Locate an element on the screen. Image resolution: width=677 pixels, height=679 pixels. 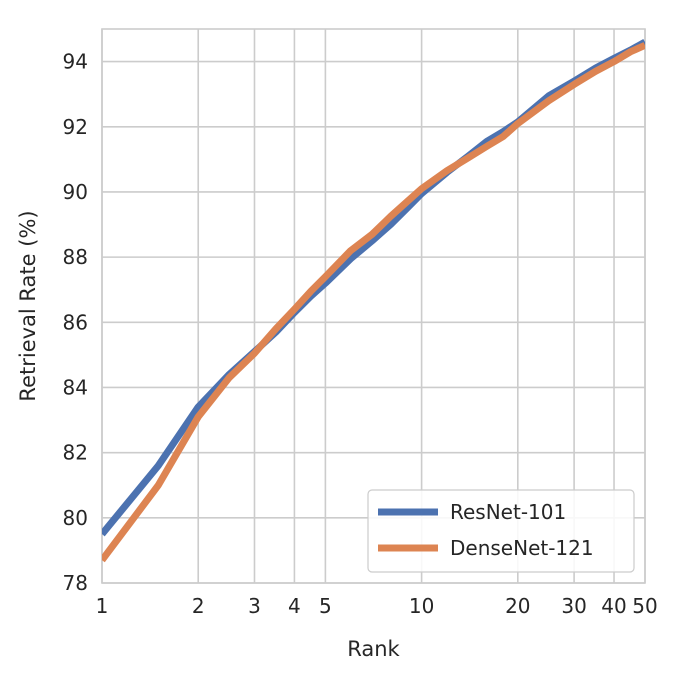
x-tick-label: 4 is located at coordinates (294, 606).